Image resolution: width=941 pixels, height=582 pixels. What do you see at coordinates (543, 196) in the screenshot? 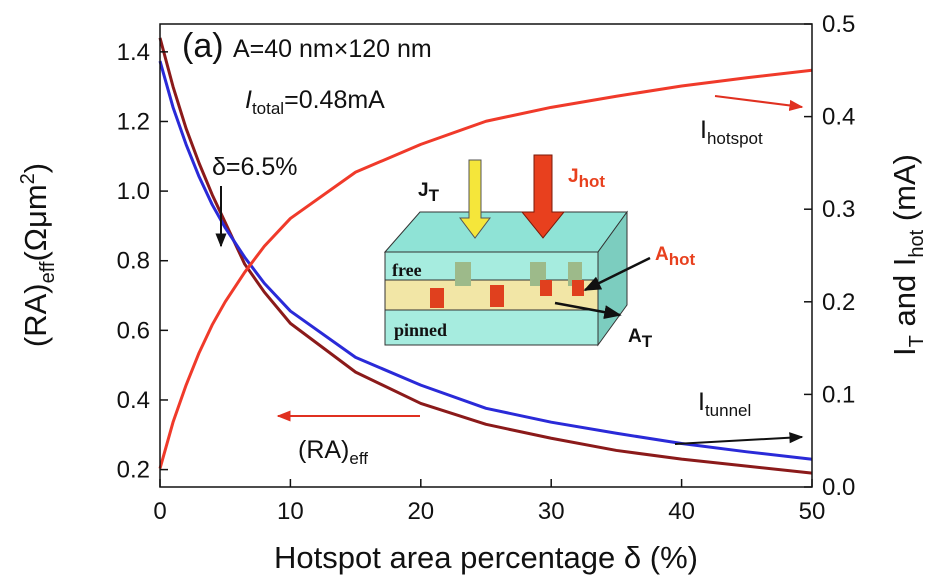
I see `jhot-arrow` at bounding box center [543, 196].